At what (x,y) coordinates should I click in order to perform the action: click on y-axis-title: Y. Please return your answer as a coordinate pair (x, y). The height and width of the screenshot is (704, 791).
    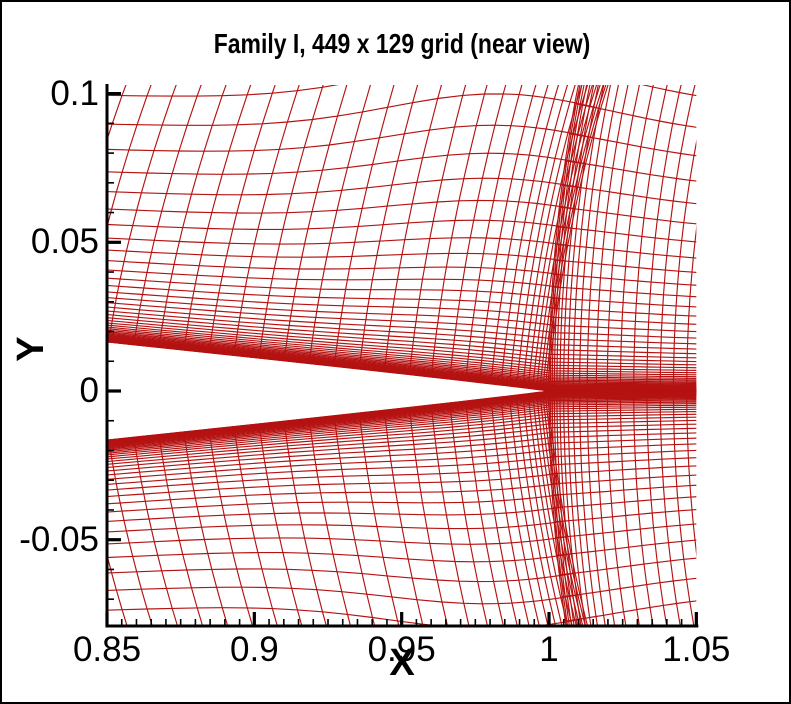
    Looking at the image, I should click on (30, 349).